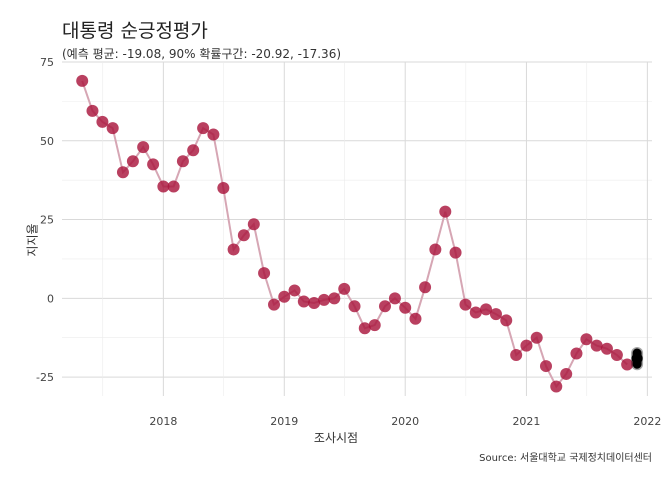 The image size is (672, 480). Describe the element at coordinates (47, 62) in the screenshot. I see `y-tick-label: 75` at that location.